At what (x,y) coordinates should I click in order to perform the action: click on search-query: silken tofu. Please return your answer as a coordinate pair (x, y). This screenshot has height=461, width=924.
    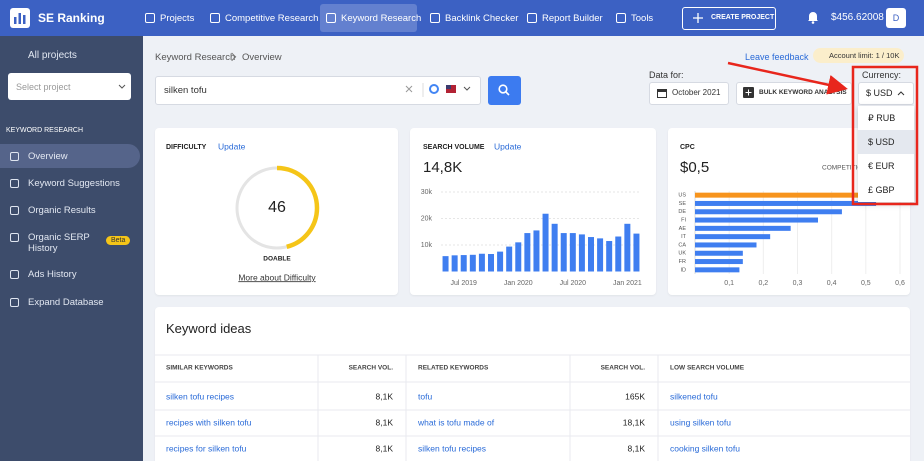
    Looking at the image, I should click on (185, 90).